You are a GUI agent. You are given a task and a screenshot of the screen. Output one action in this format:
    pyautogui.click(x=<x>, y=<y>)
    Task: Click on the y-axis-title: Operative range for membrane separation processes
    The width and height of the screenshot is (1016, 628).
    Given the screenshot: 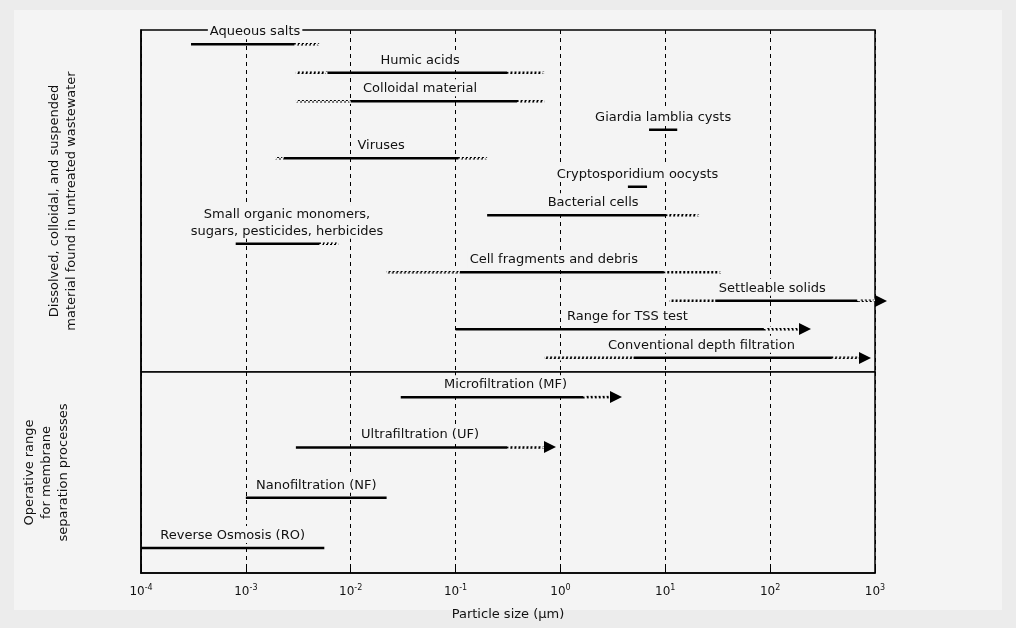 What is the action you would take?
    pyautogui.click(x=45, y=472)
    